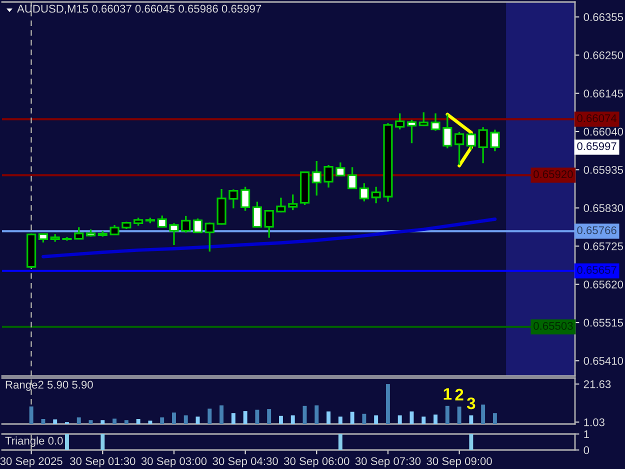 This screenshot has height=469, width=625. I want to click on y-tick-label: 0.65830, so click(604, 208).